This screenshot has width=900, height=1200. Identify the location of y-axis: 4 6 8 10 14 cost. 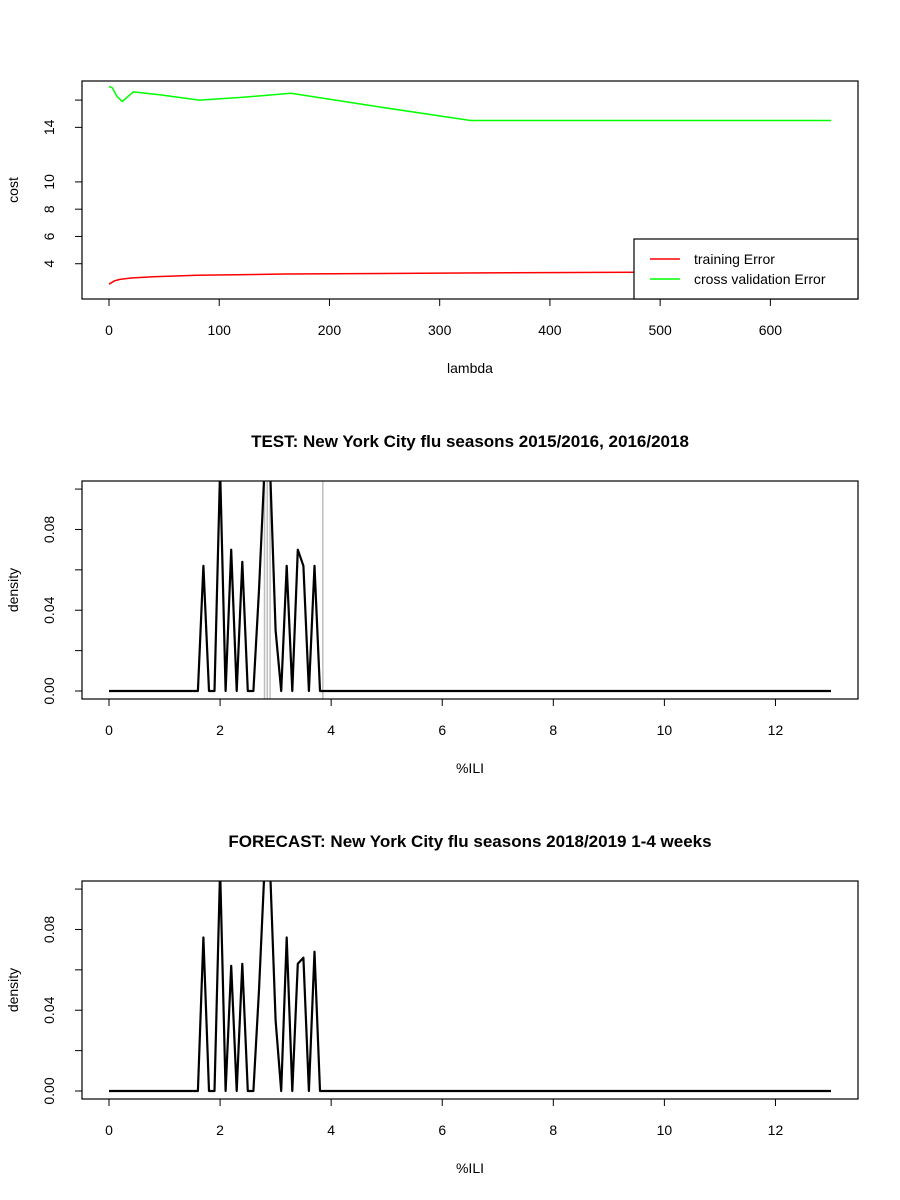
(43, 183).